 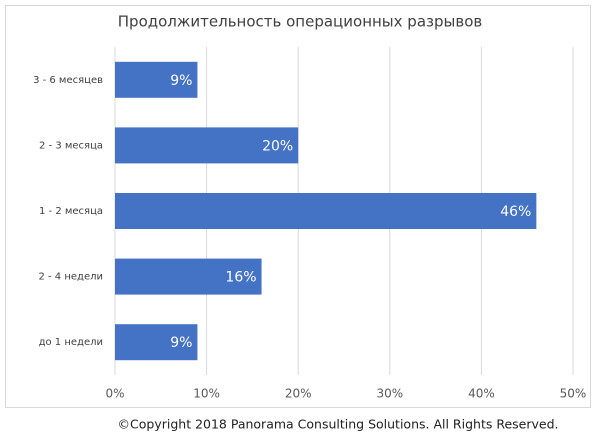 What do you see at coordinates (481, 394) in the screenshot?
I see `x-tick-label: 40%` at bounding box center [481, 394].